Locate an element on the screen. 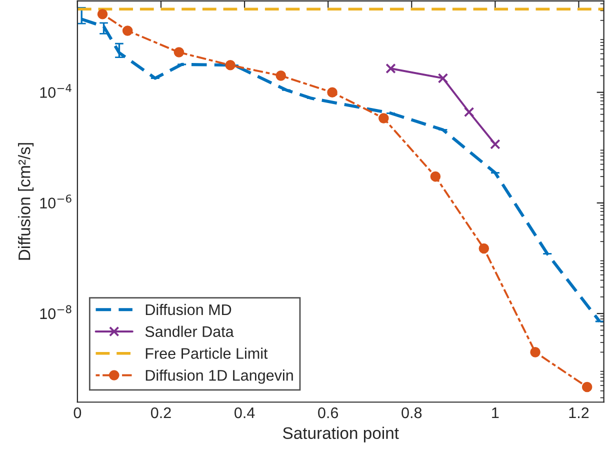  legend-label: Free Particle Limit is located at coordinates (207, 353).